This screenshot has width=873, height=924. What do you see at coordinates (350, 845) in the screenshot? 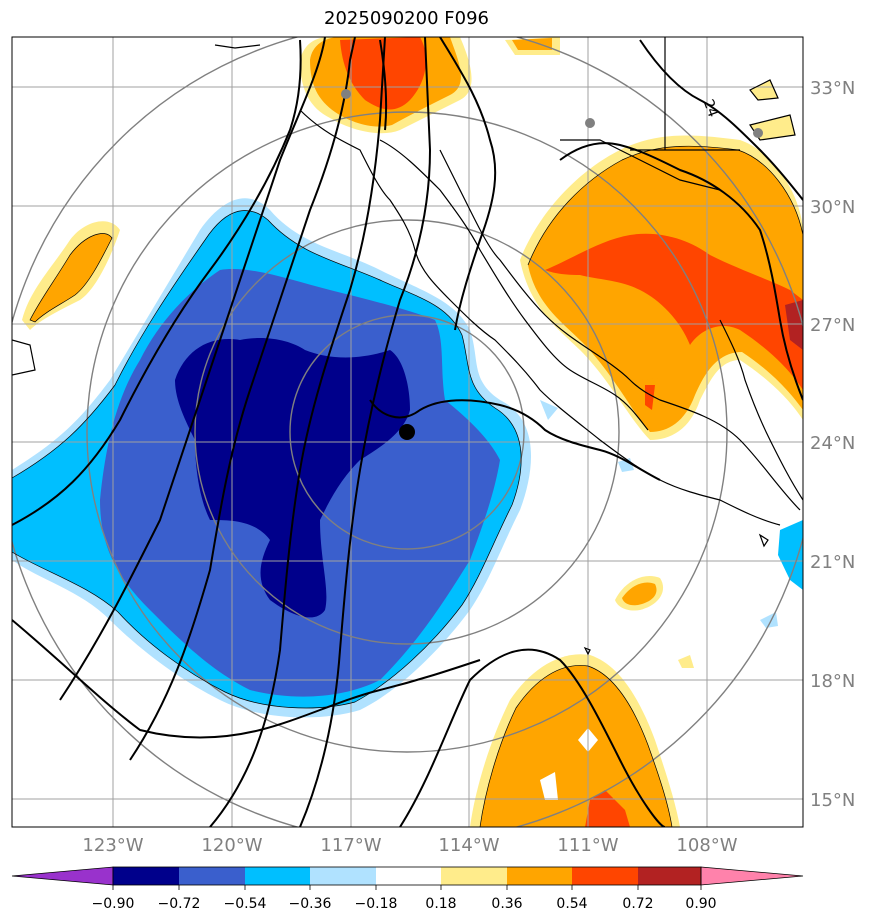
I see `lon-label-117: 117°W` at bounding box center [350, 845].